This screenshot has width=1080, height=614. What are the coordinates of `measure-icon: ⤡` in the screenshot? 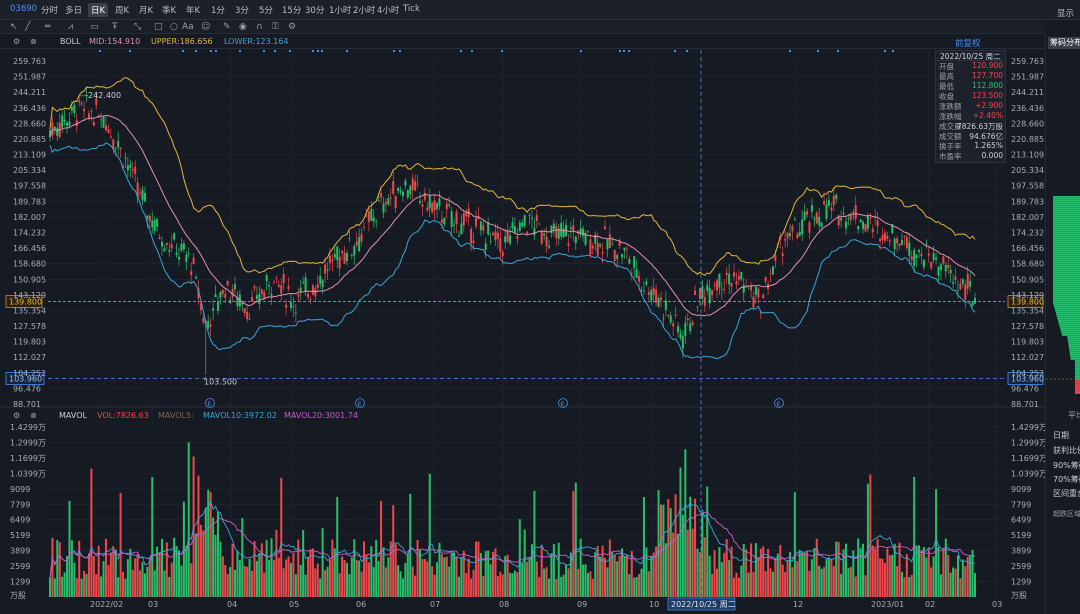 It's located at (138, 27).